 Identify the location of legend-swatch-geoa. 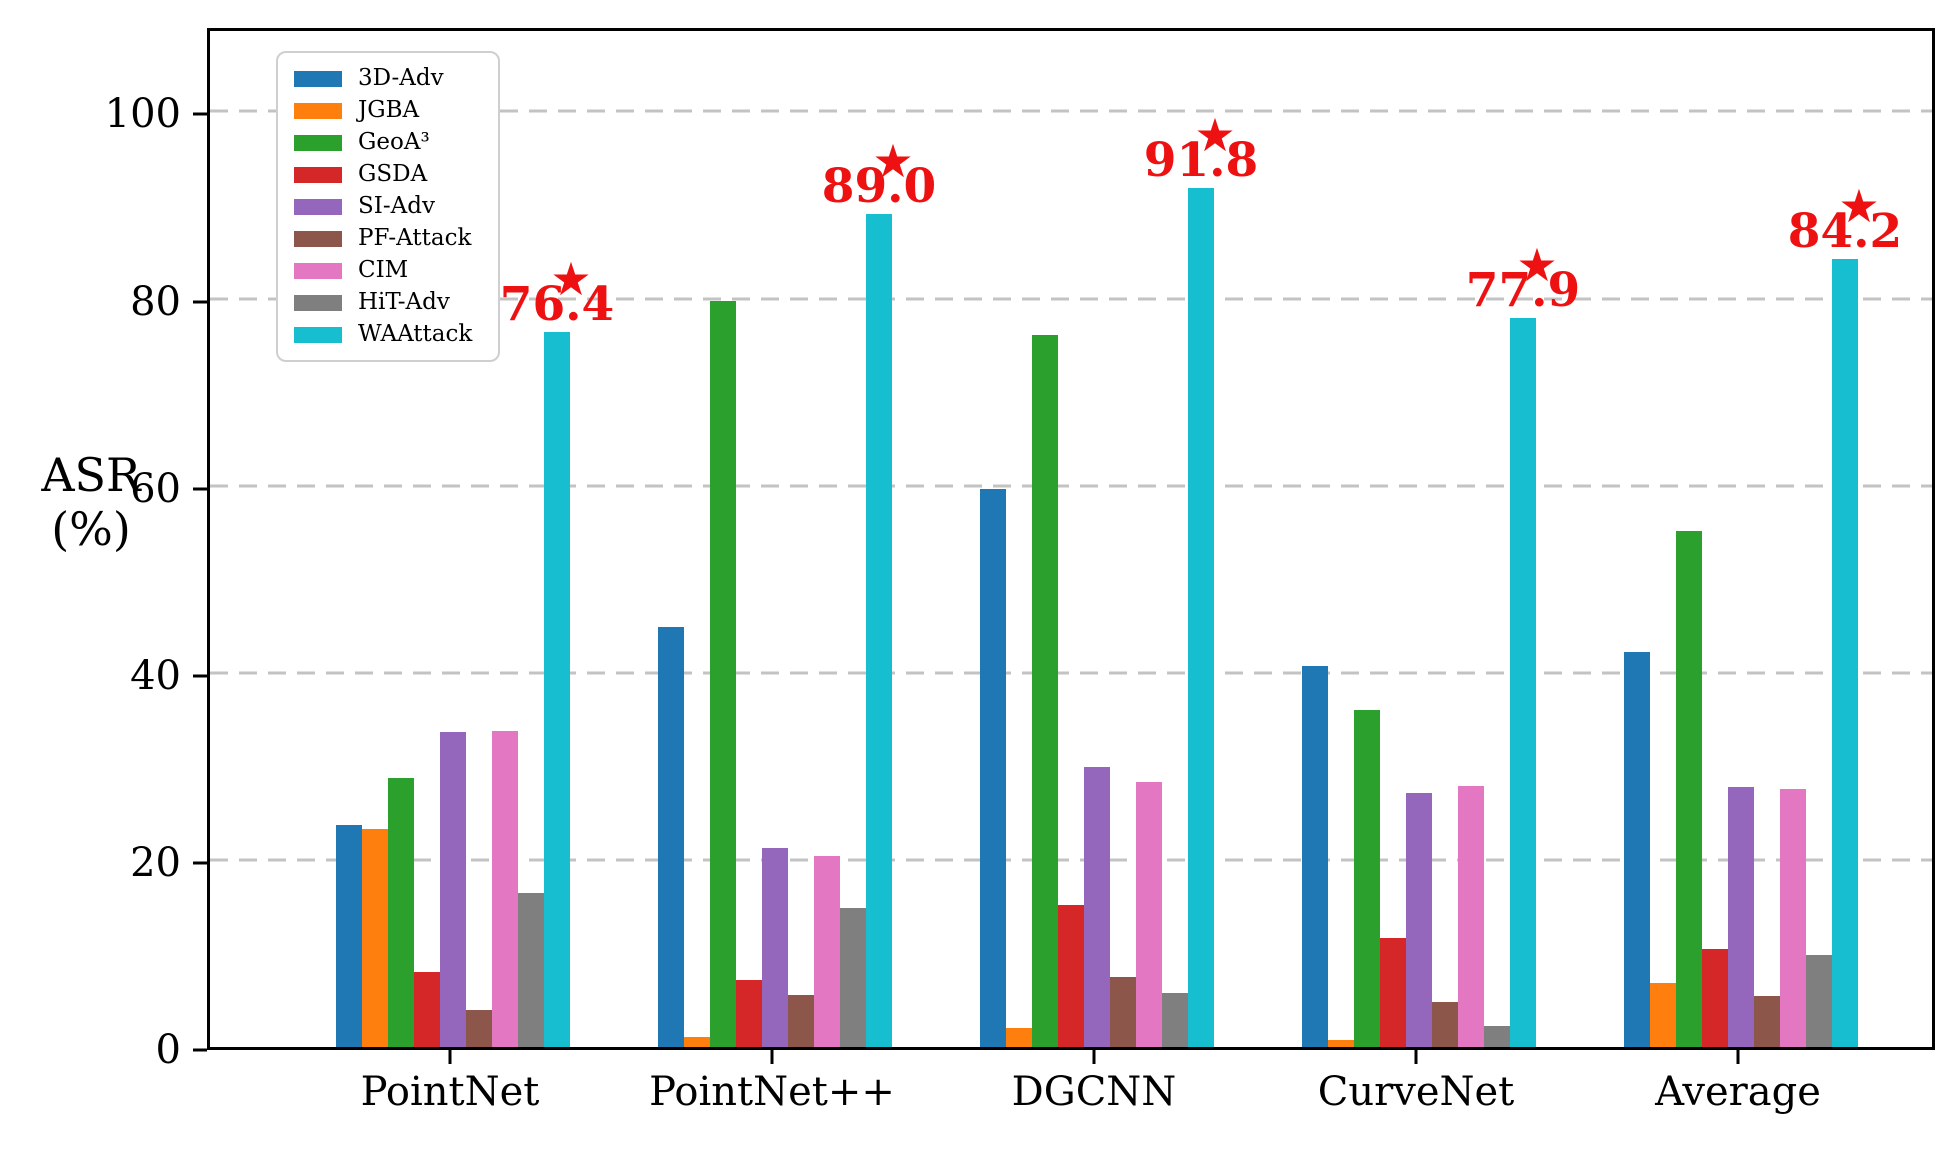
(318, 142).